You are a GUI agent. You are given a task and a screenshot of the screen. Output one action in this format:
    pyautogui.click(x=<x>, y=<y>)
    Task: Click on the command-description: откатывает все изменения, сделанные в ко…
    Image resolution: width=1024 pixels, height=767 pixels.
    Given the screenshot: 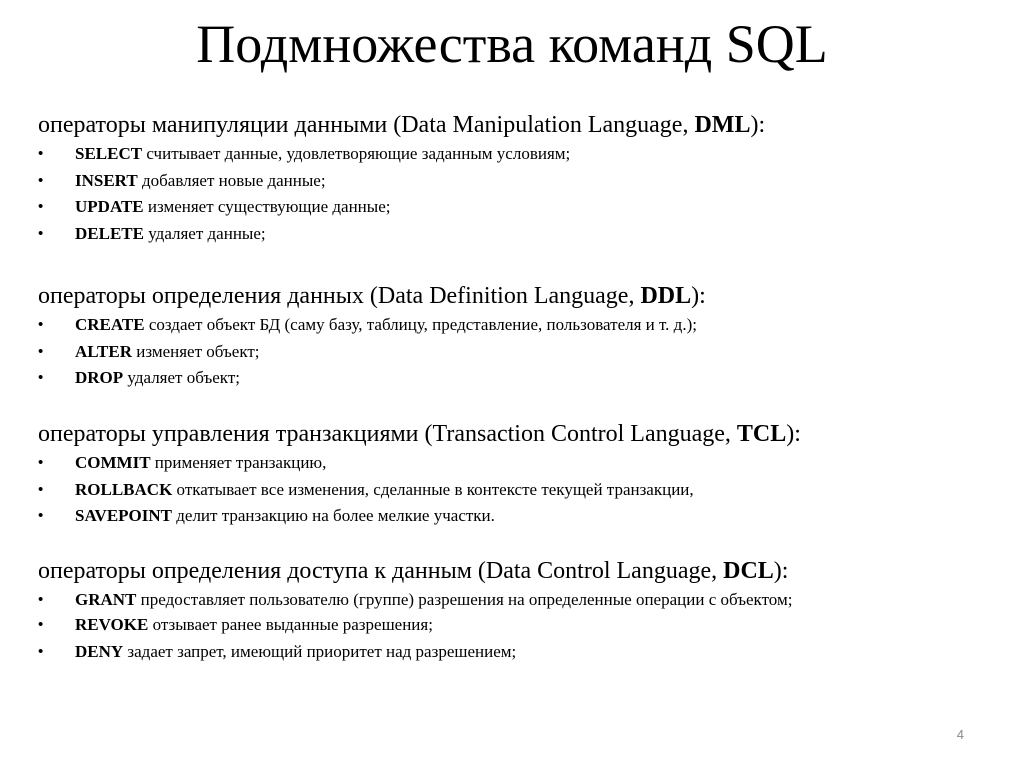 What is the action you would take?
    pyautogui.click(x=433, y=489)
    